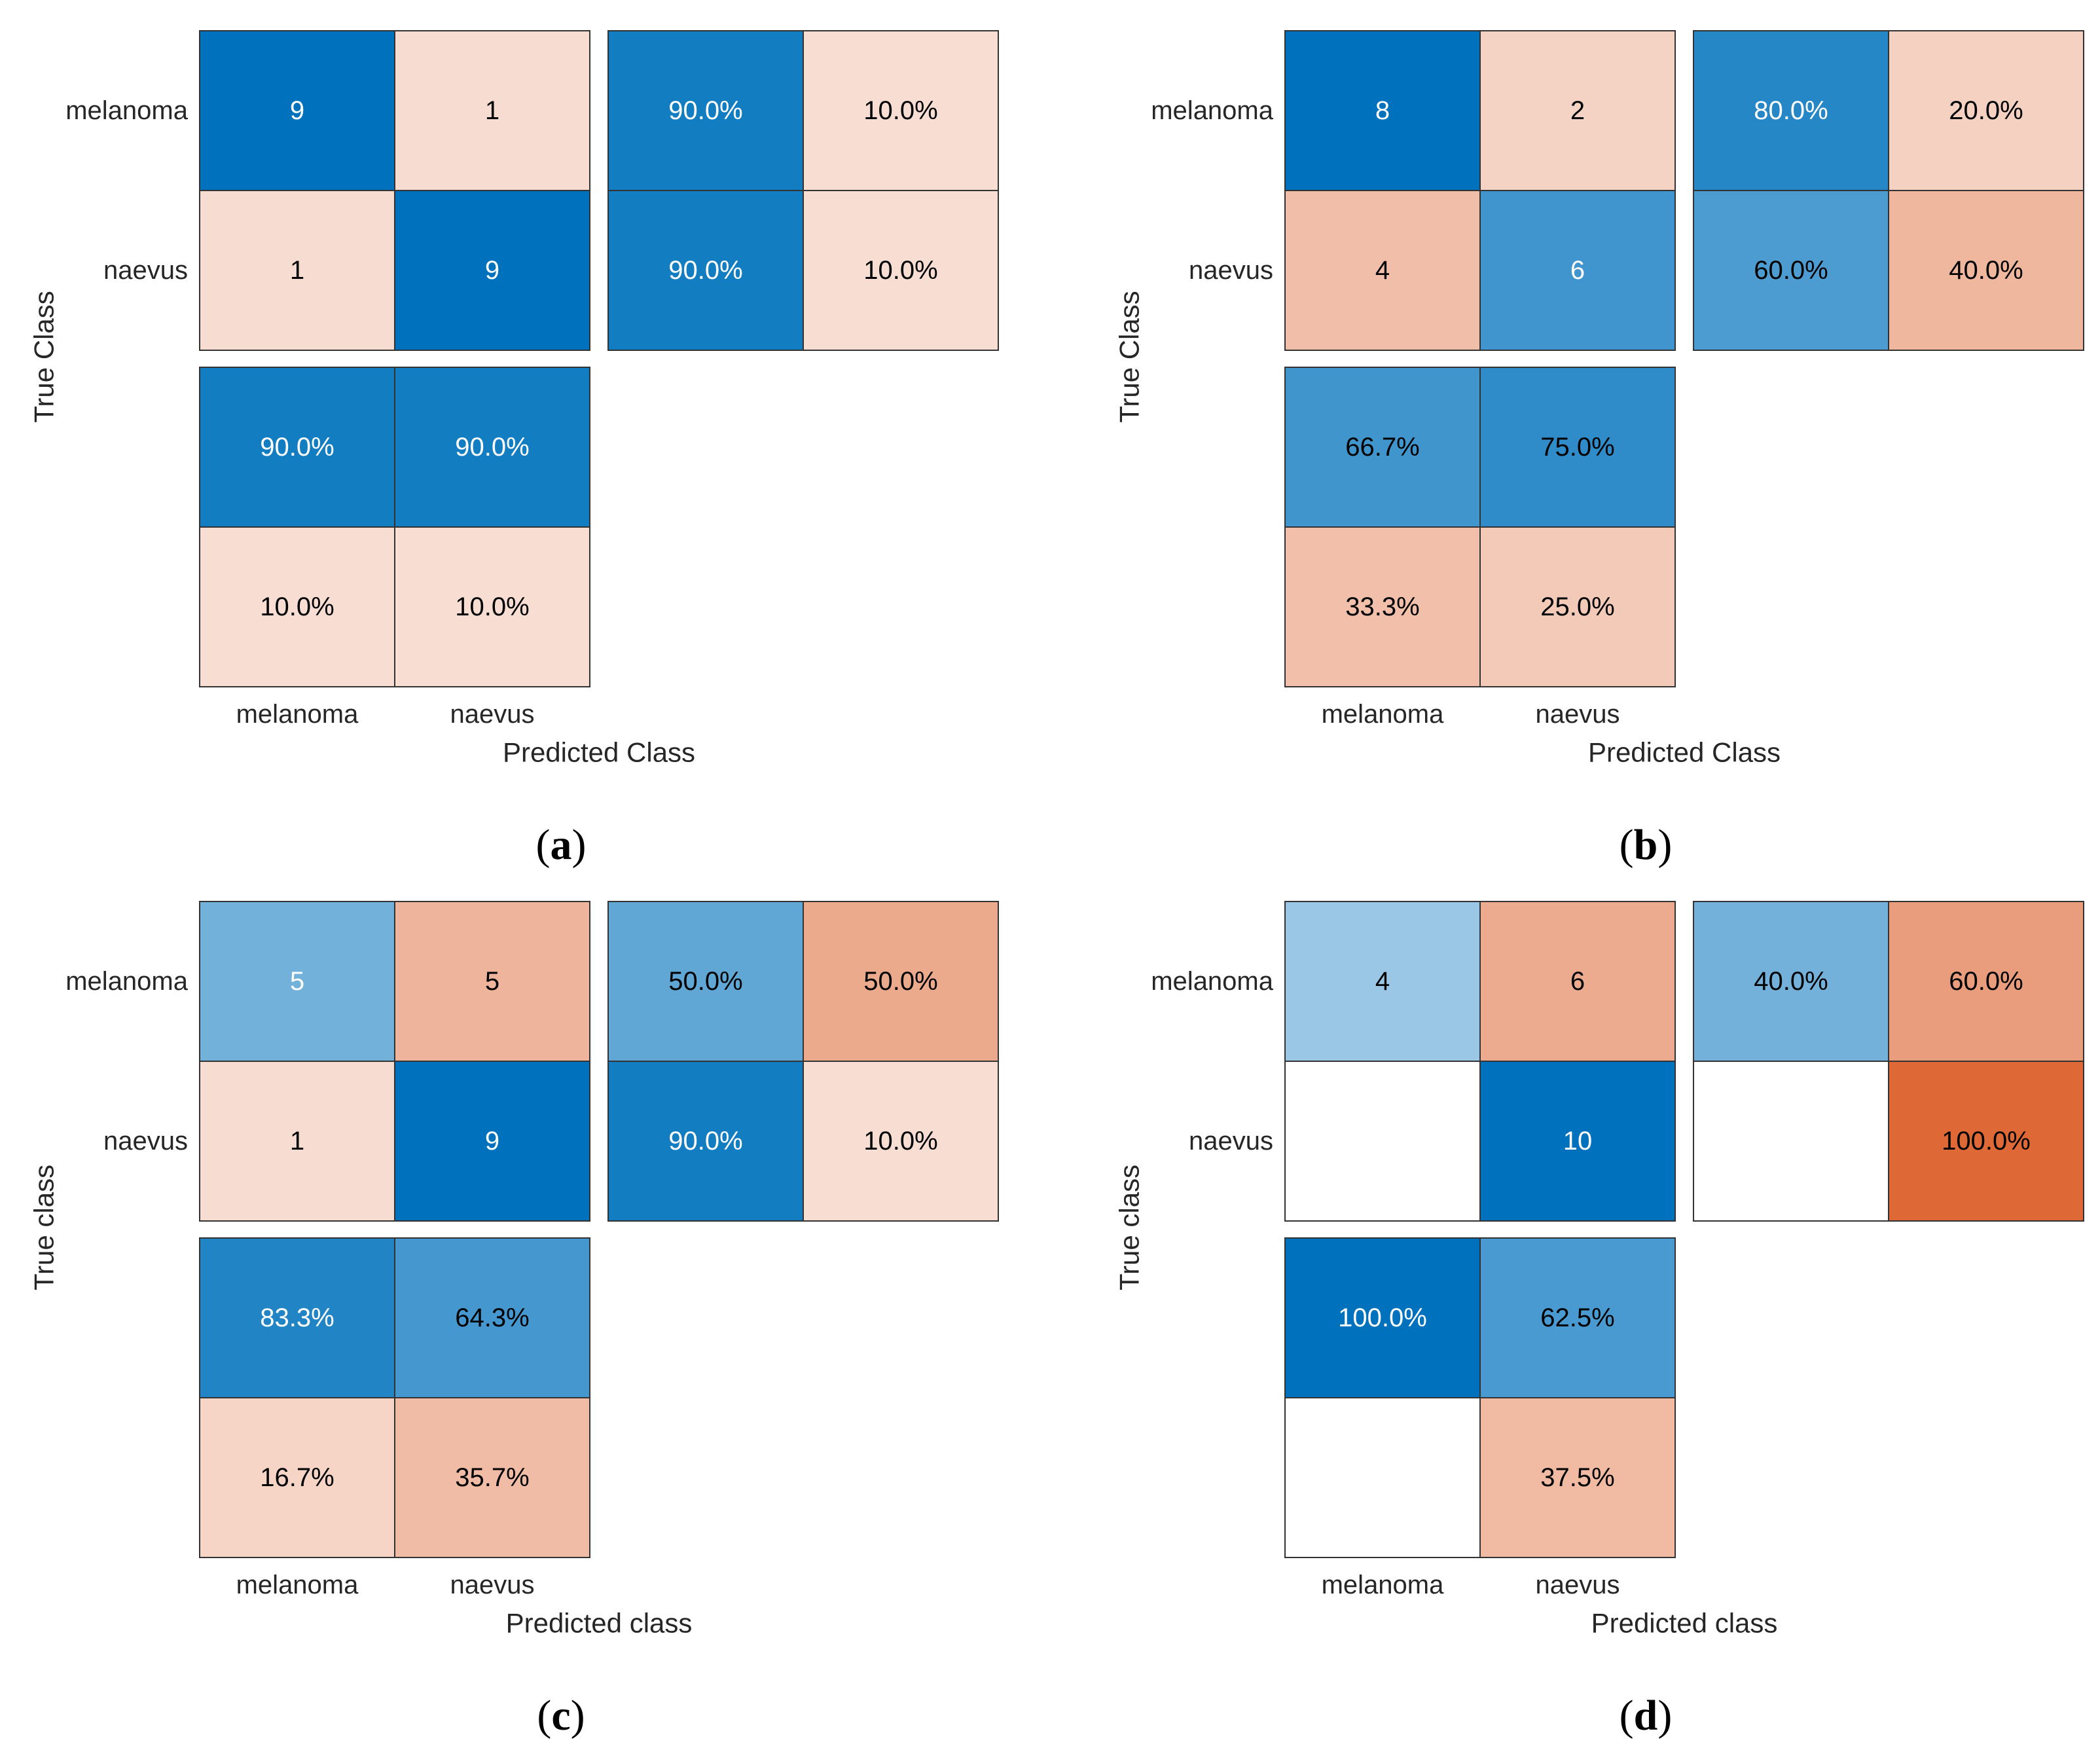 The height and width of the screenshot is (1748, 2100). I want to click on row-summary-value: 20.0%, so click(1986, 110).